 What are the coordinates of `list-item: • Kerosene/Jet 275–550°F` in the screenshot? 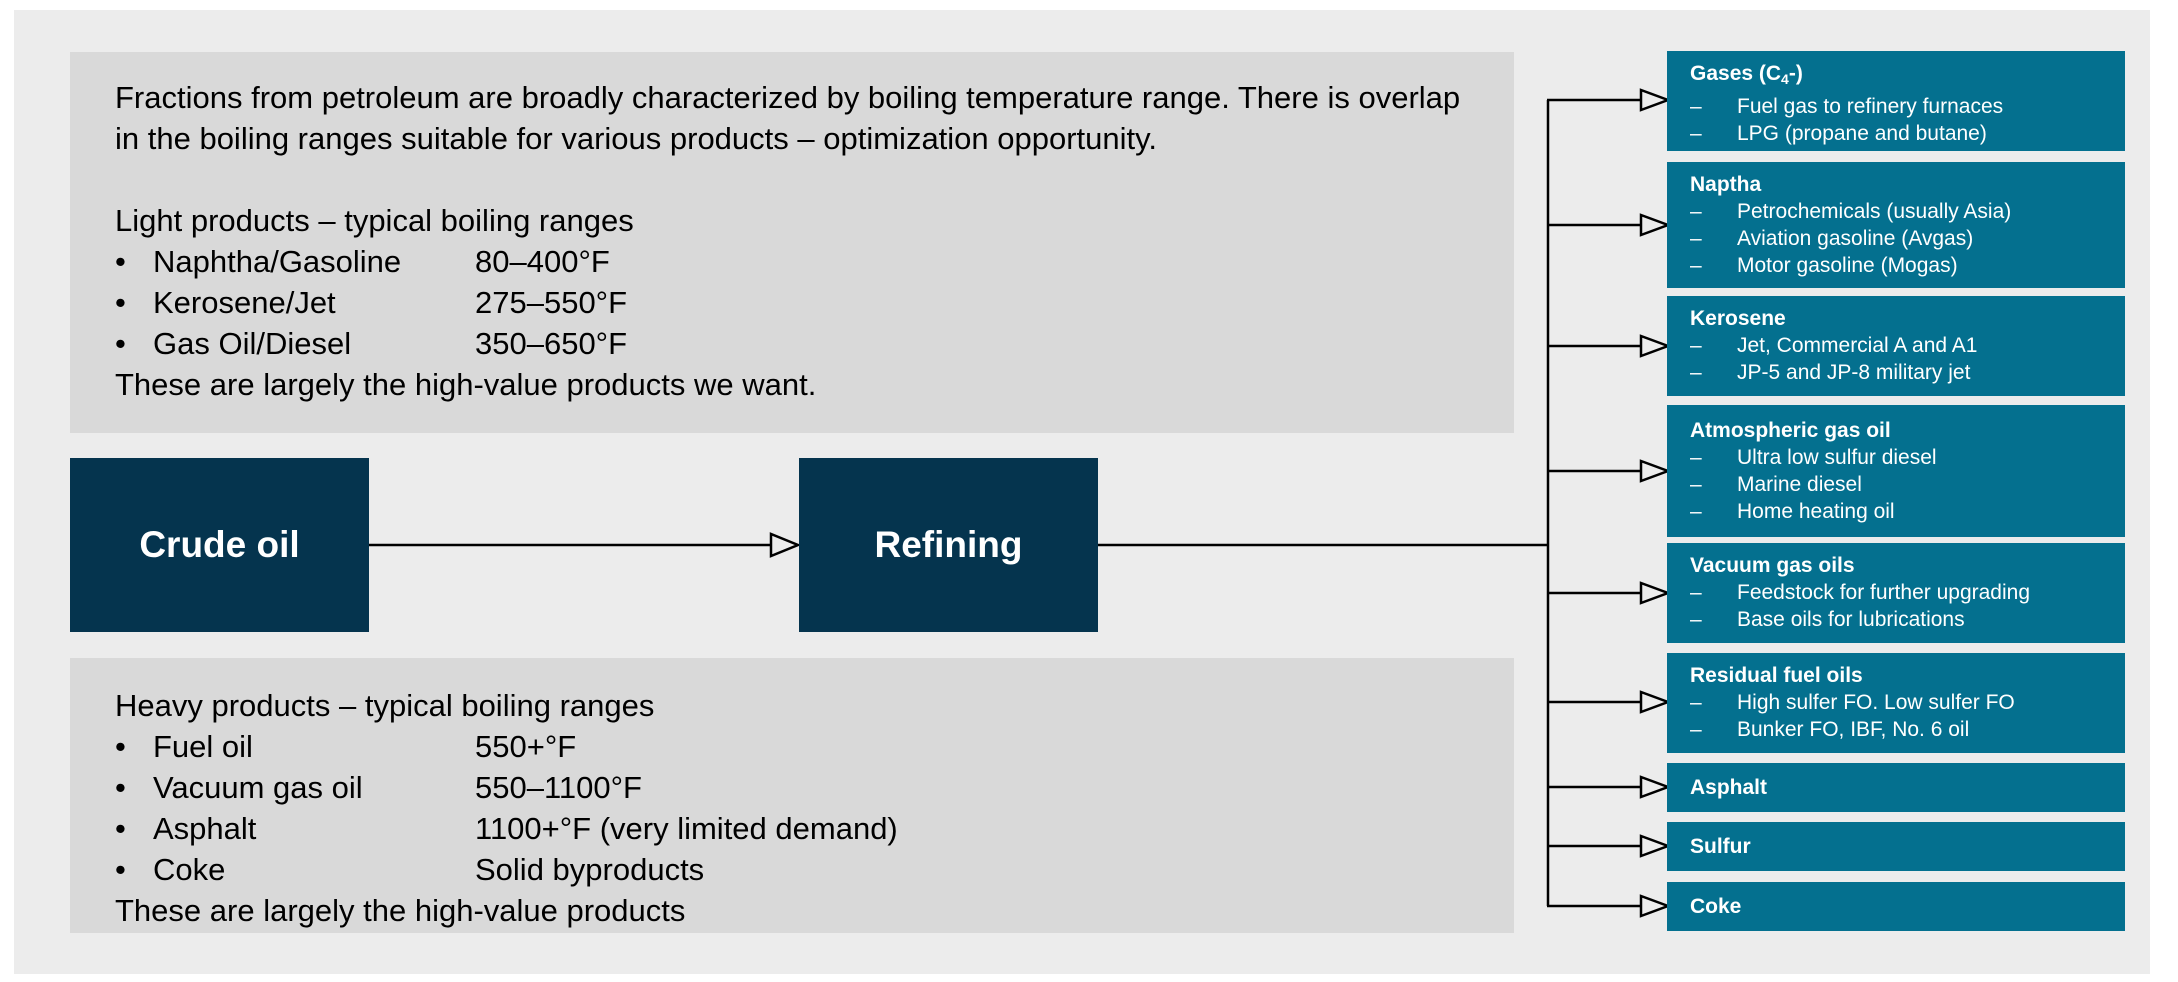 It's located at (792, 302).